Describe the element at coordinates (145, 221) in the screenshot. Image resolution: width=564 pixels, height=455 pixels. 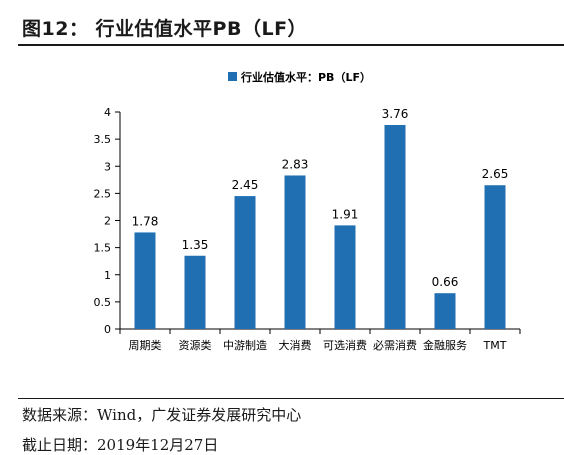
I see `bar-value-label: 1.78` at that location.